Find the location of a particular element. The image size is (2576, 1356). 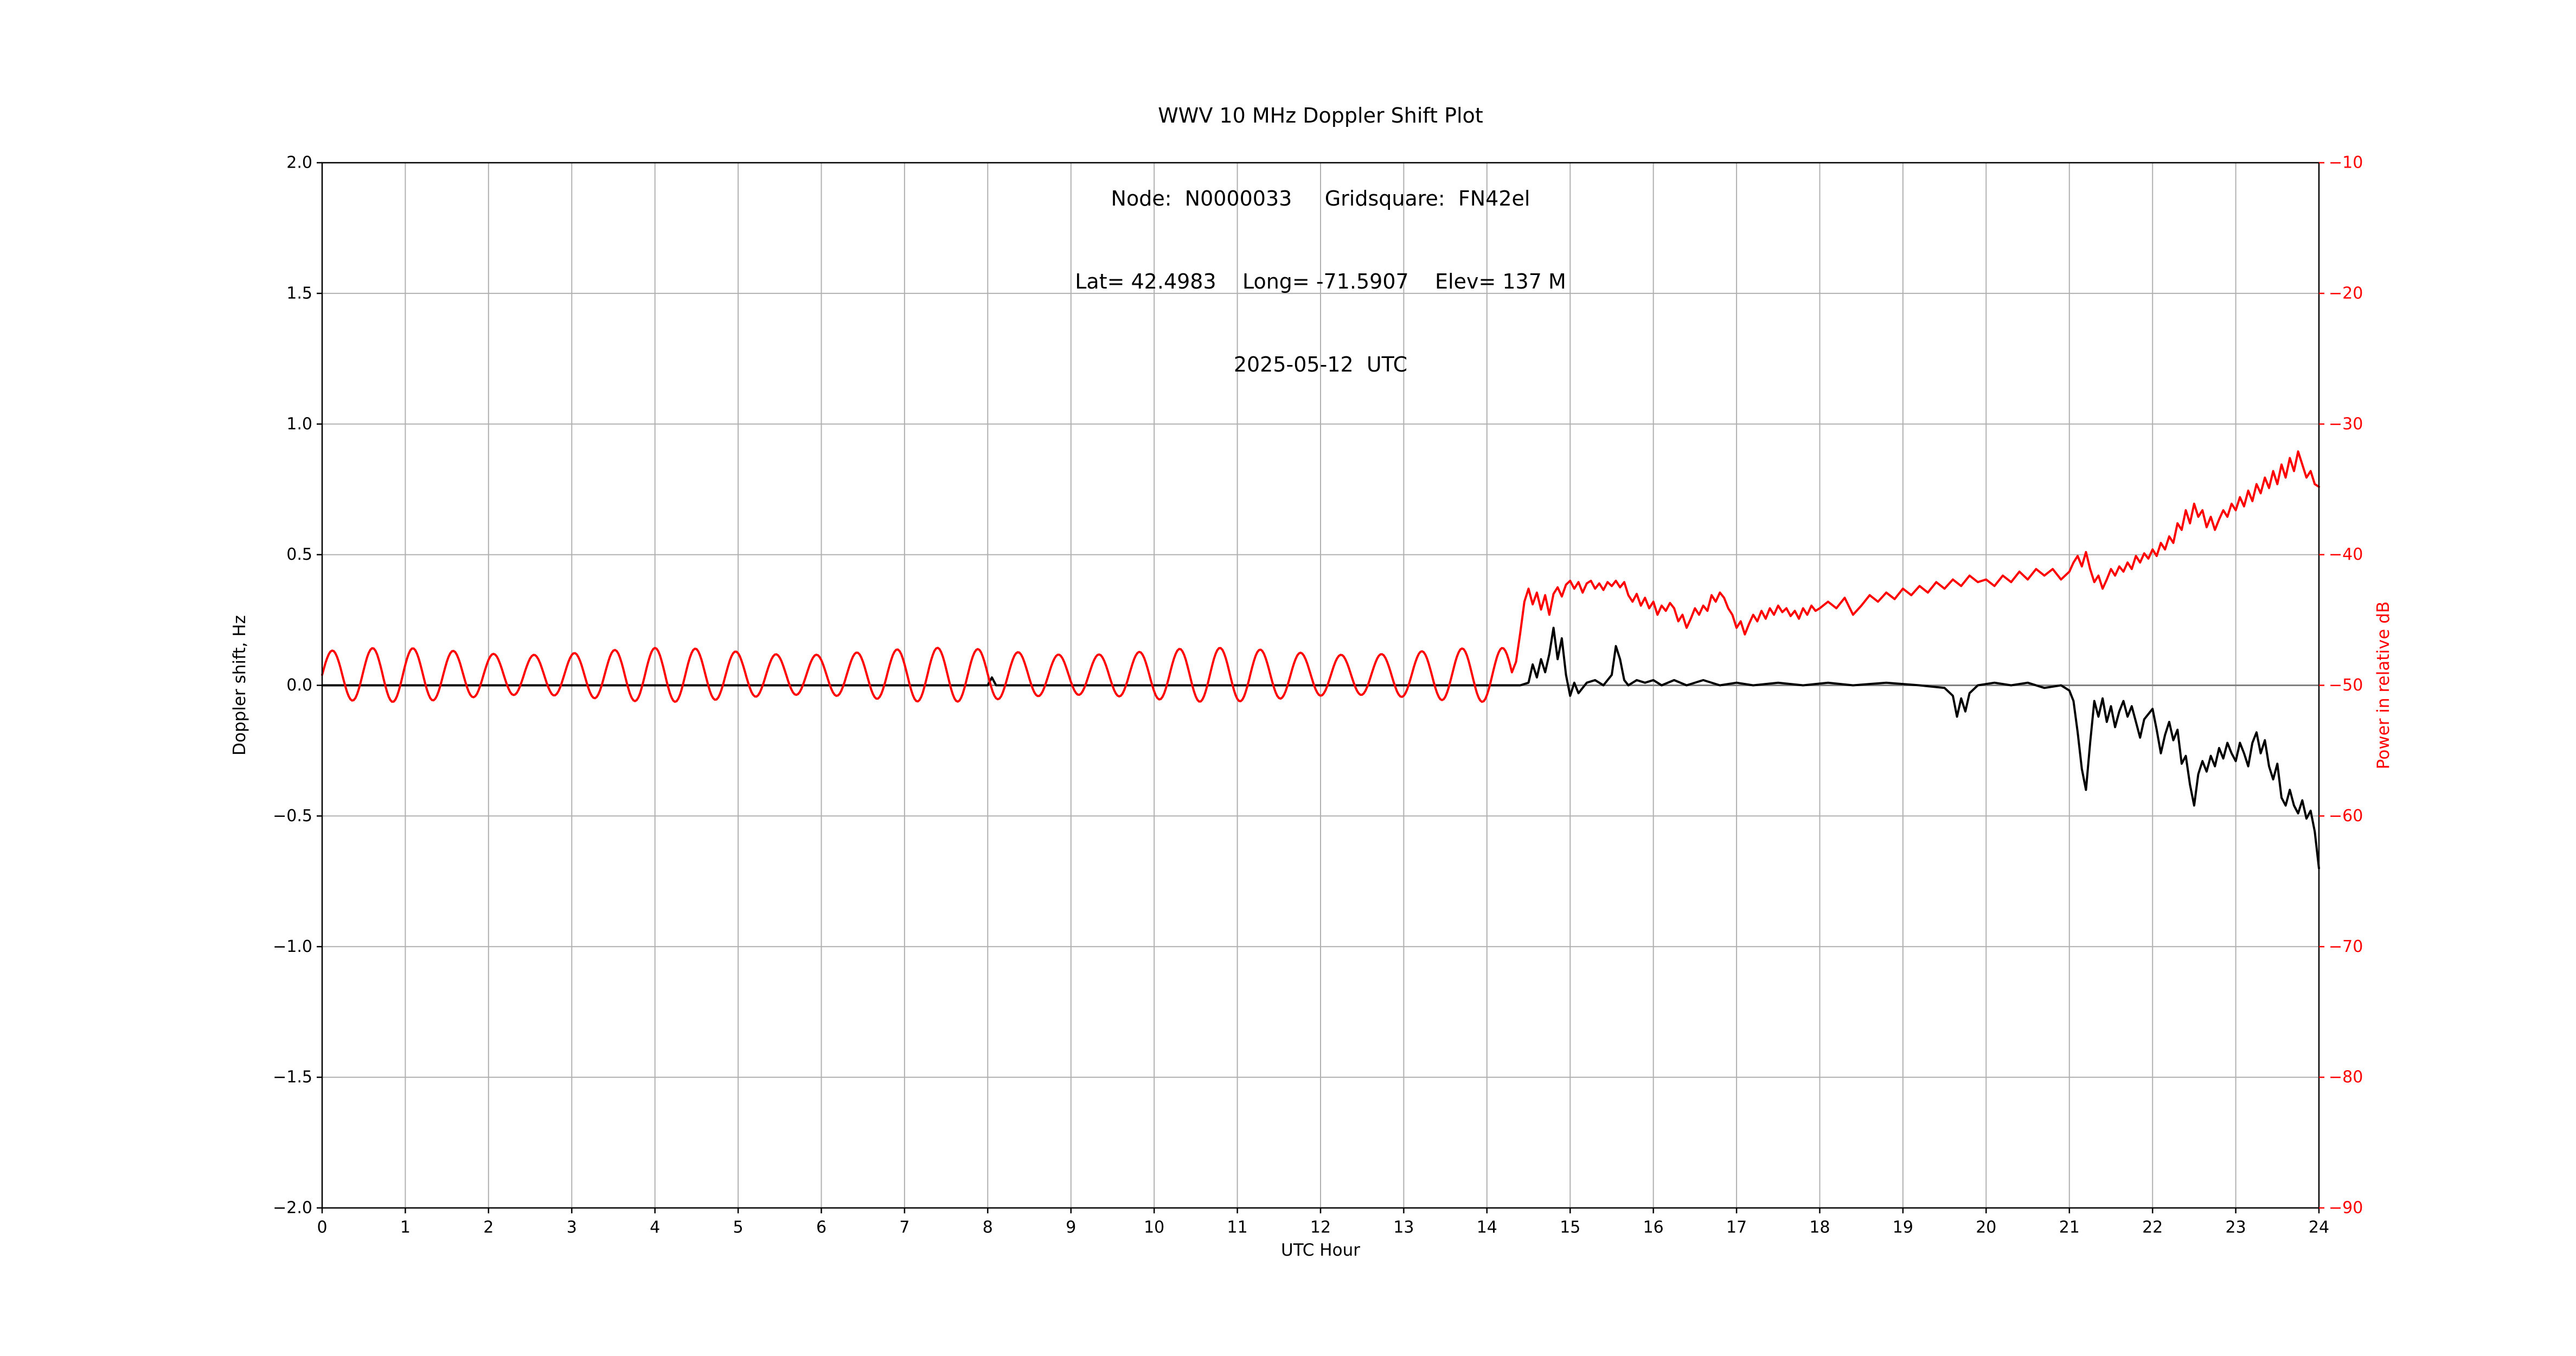

x-tick-label: 19 is located at coordinates (1903, 1227).